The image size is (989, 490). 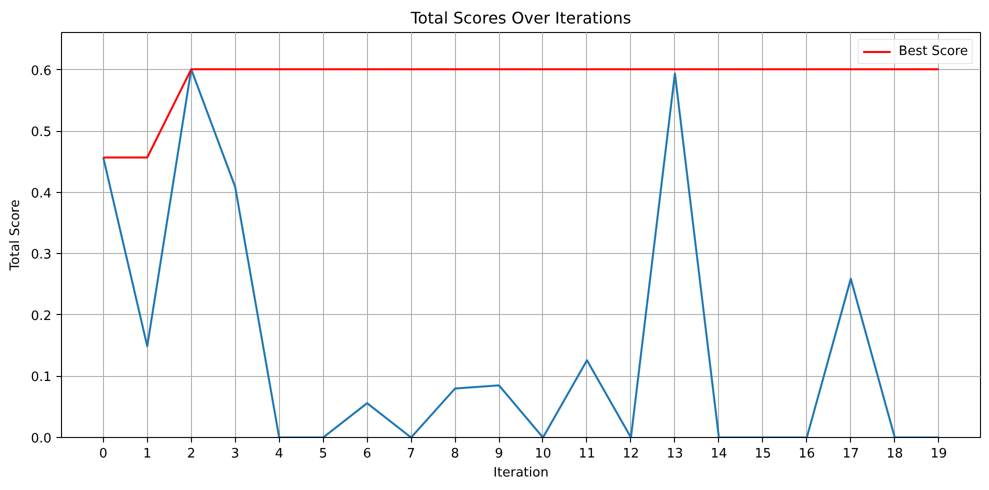 I want to click on x-tick-label: 1, so click(x=147, y=454).